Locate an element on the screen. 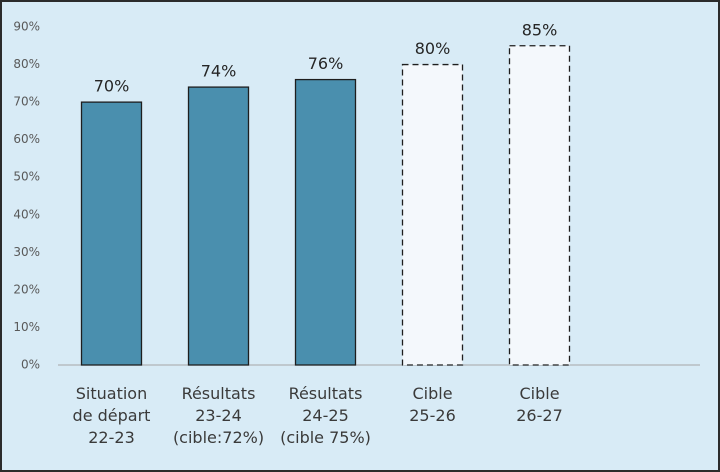 Image resolution: width=720 pixels, height=472 pixels. y-tick-label: 90% is located at coordinates (26, 27).